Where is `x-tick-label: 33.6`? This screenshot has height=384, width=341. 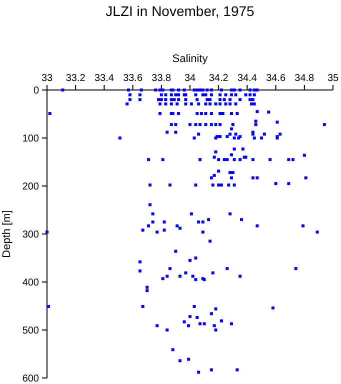
x-tick-label: 33.6 is located at coordinates (133, 78).